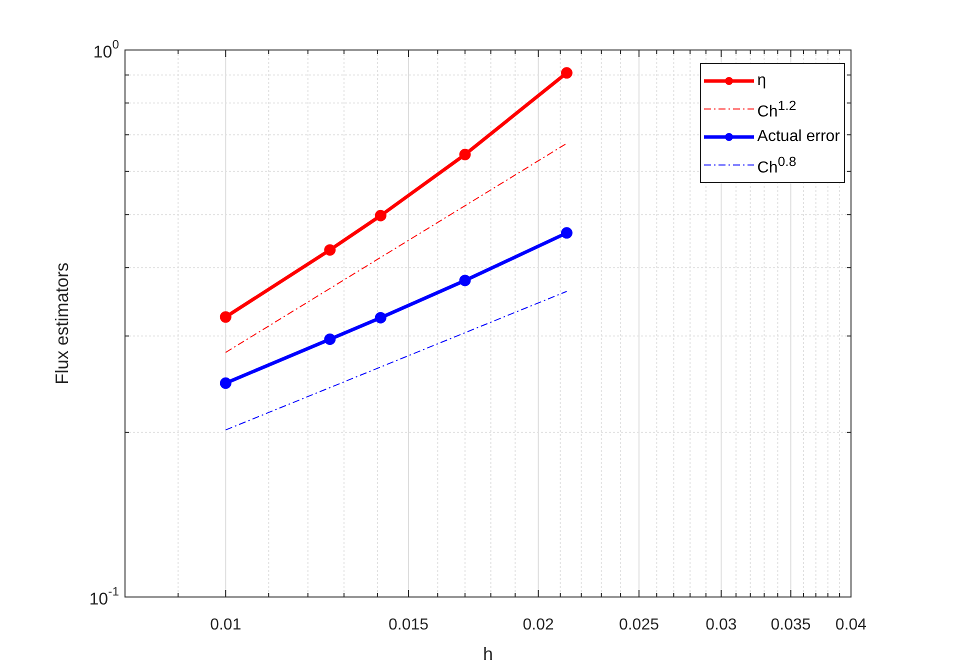  Describe the element at coordinates (776, 165) in the screenshot. I see `legend-label: Ch$^{0.8}$` at that location.